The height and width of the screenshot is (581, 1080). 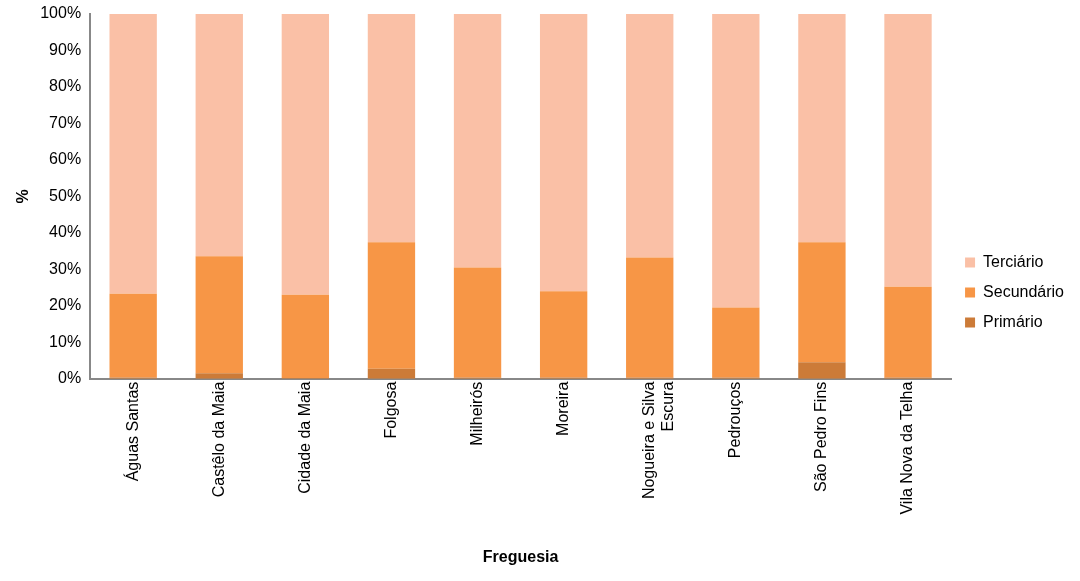 What do you see at coordinates (131, 431) in the screenshot?
I see `x-tick-label: Águas Santas` at bounding box center [131, 431].